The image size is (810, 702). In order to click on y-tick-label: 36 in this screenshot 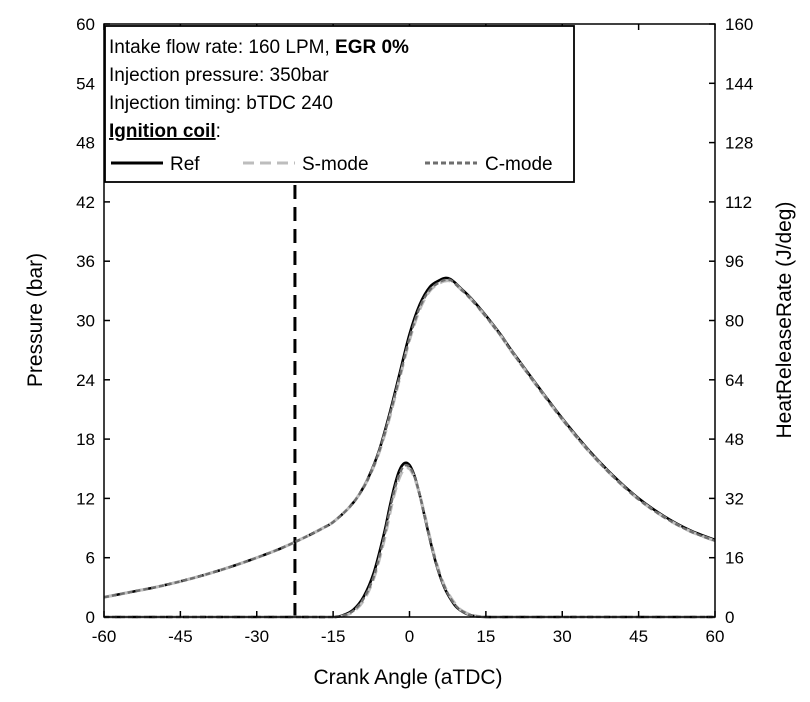, I will do `click(85, 261)`.